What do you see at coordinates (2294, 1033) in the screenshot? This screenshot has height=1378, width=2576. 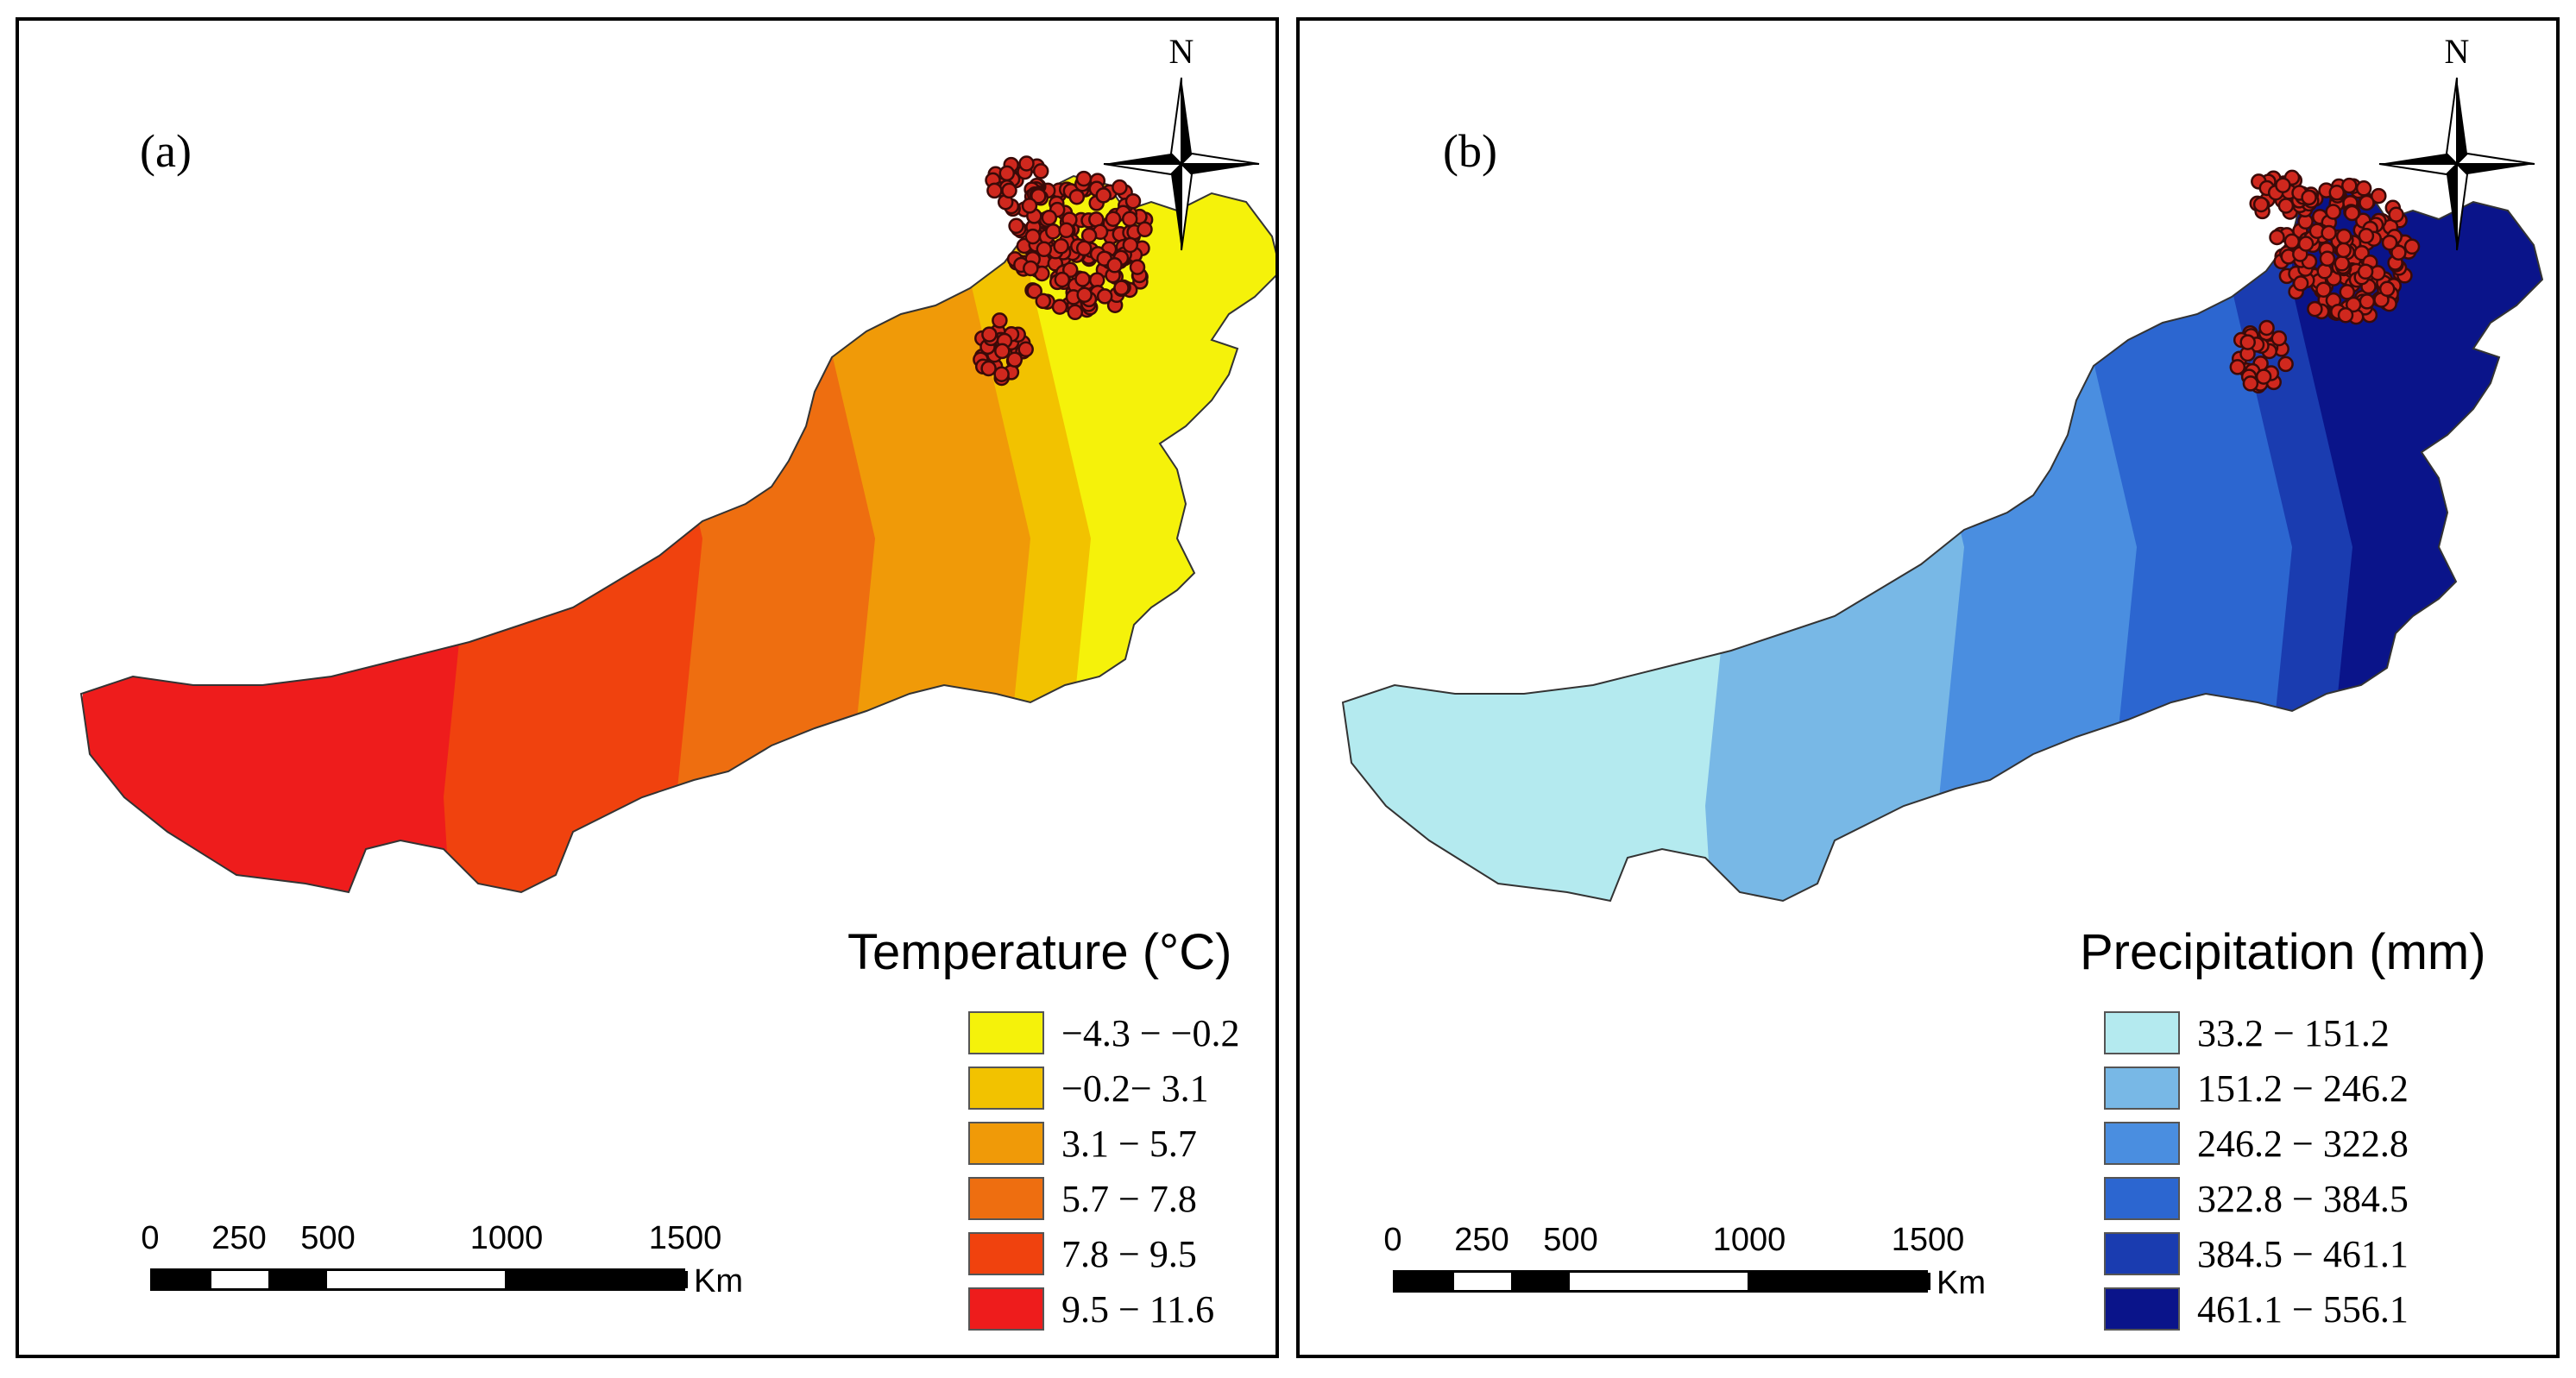 I see `legend-label: 33.2 − 151.2` at bounding box center [2294, 1033].